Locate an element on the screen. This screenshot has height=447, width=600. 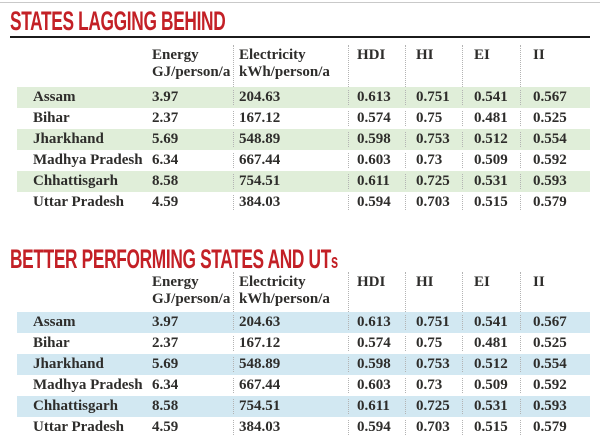
top-divider-line is located at coordinates (300, 2).